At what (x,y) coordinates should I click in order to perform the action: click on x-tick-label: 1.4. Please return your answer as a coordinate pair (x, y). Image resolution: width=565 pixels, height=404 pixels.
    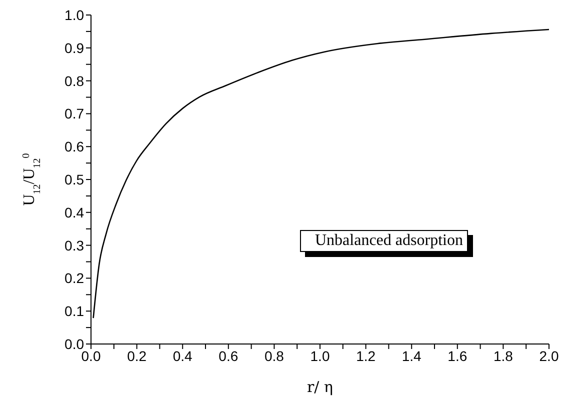
    Looking at the image, I should click on (412, 356).